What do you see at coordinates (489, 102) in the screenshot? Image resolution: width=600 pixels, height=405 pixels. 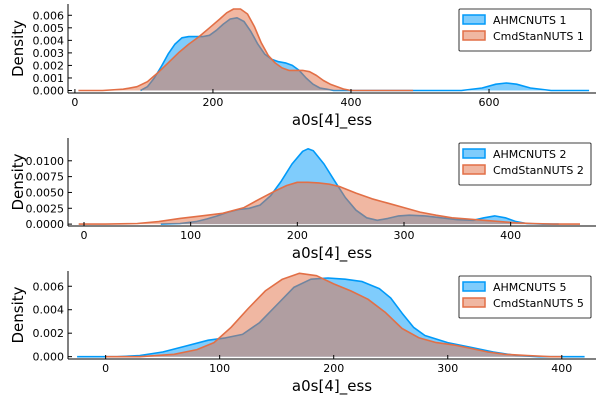 I see `x-tick-label: 600` at bounding box center [489, 102].